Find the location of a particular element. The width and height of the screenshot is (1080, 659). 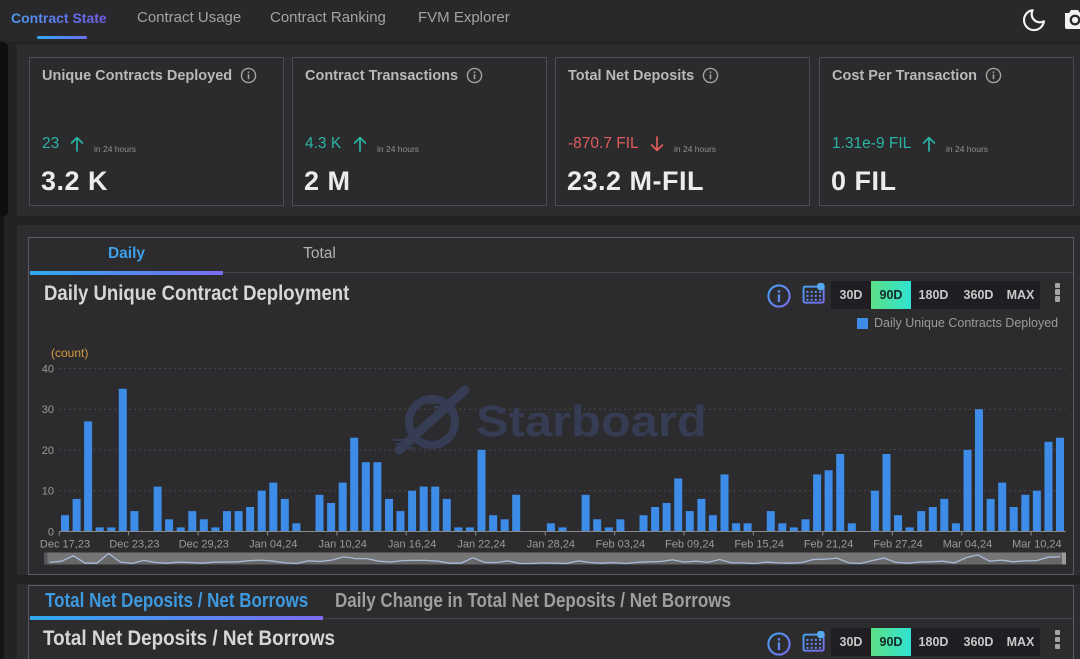

svg-text: 20 is located at coordinates (48, 451).